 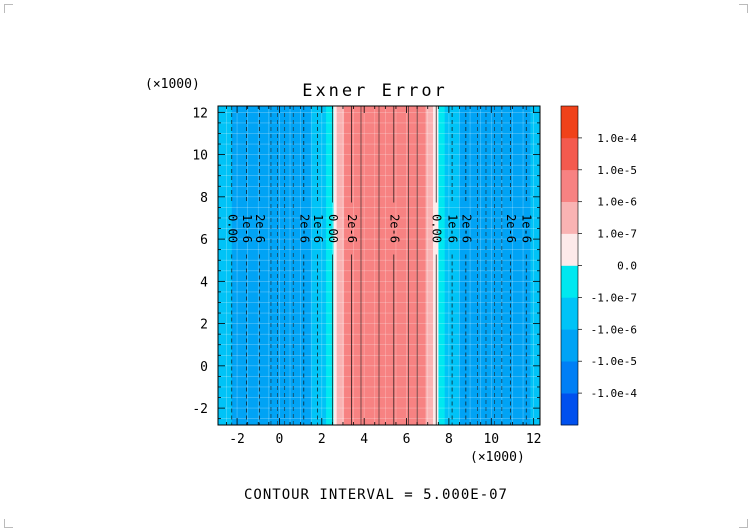 I want to click on x-tick-label: 4, so click(x=364, y=439).